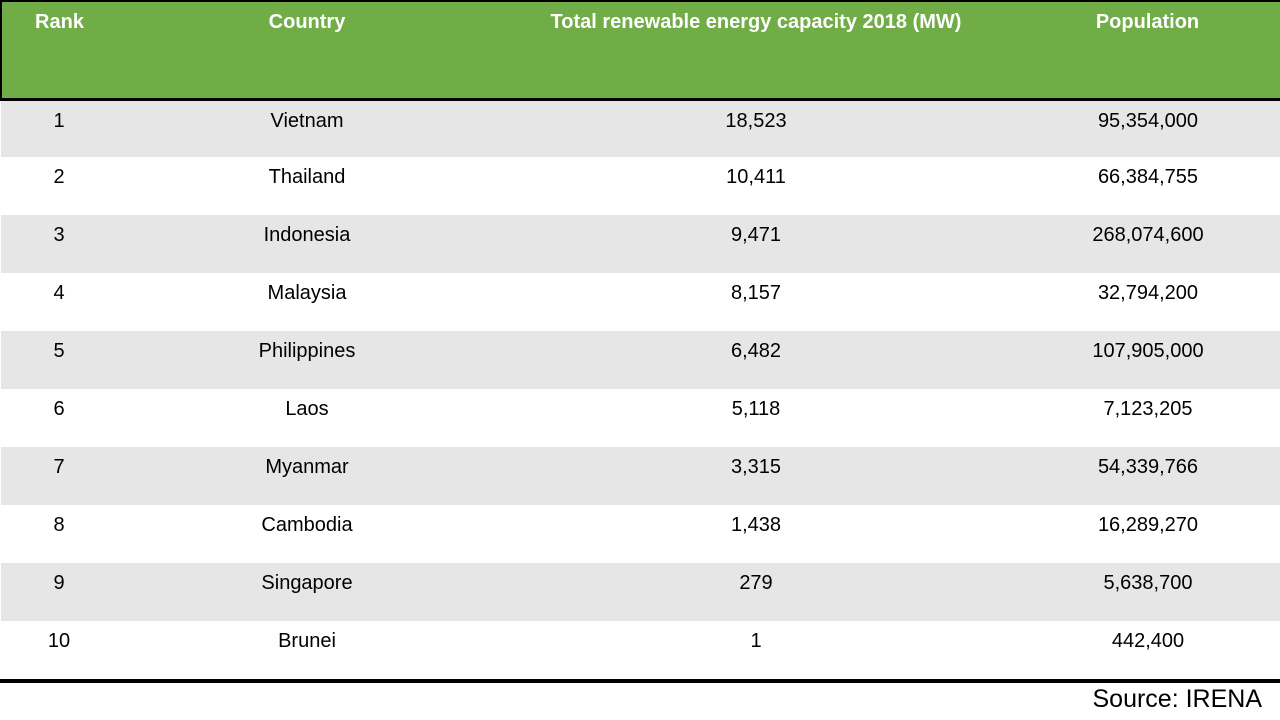  I want to click on capacity-cell: 1, so click(756, 650).